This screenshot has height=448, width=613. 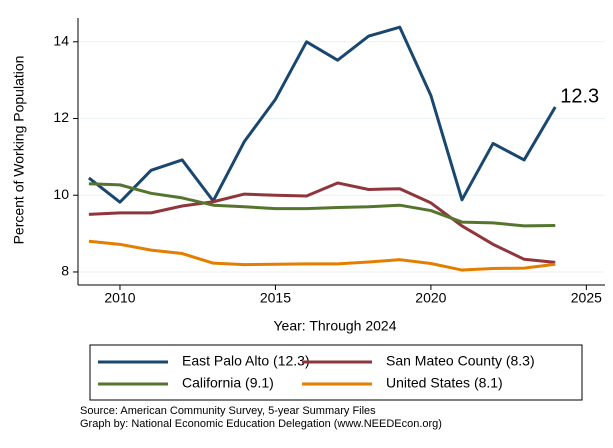 What do you see at coordinates (119, 298) in the screenshot?
I see `x-tick-label: 2010` at bounding box center [119, 298].